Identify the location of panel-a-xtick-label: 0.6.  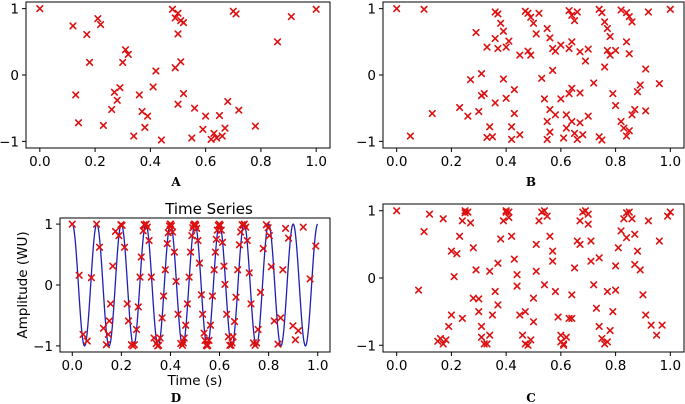
(205, 162).